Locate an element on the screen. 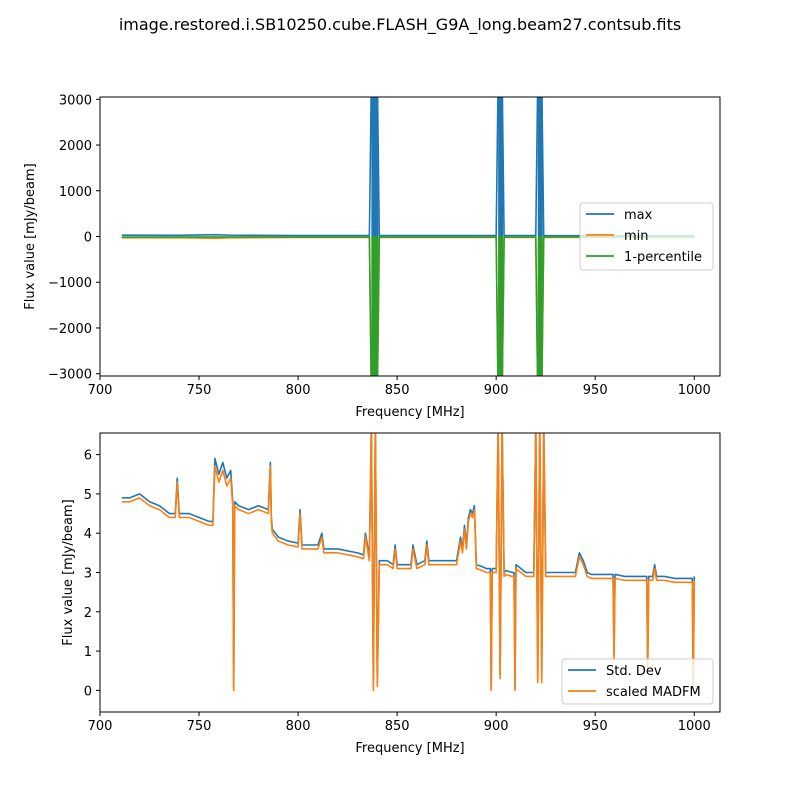 This screenshot has height=800, width=800. y-tick-label: 6 is located at coordinates (88, 456).